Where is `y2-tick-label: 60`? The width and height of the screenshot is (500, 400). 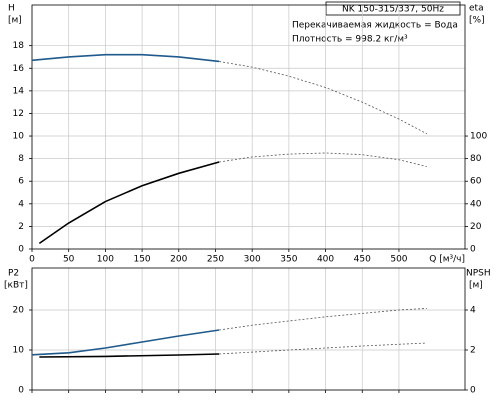 y2-tick-label: 60 is located at coordinates (476, 182).